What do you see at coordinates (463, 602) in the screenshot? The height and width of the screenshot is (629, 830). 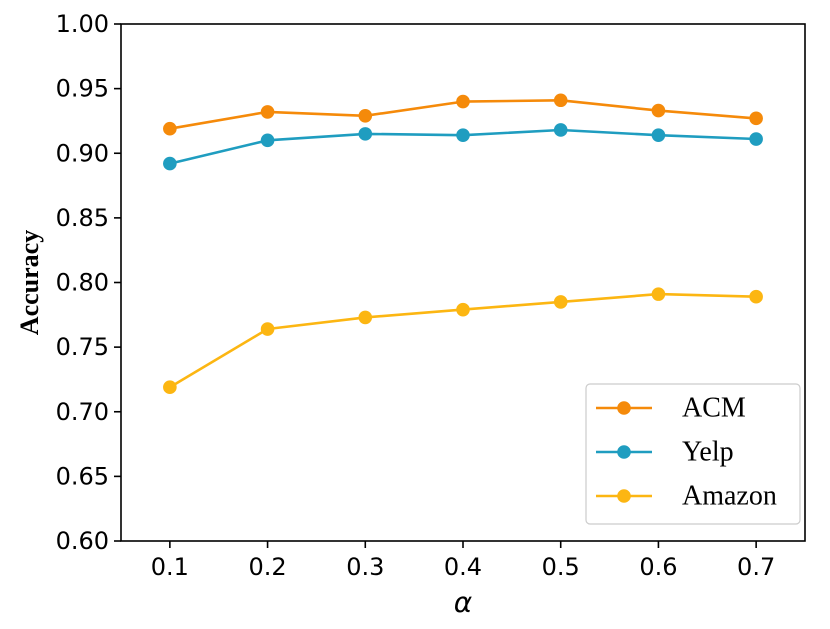 I see `x-axis-label: α` at bounding box center [463, 602].